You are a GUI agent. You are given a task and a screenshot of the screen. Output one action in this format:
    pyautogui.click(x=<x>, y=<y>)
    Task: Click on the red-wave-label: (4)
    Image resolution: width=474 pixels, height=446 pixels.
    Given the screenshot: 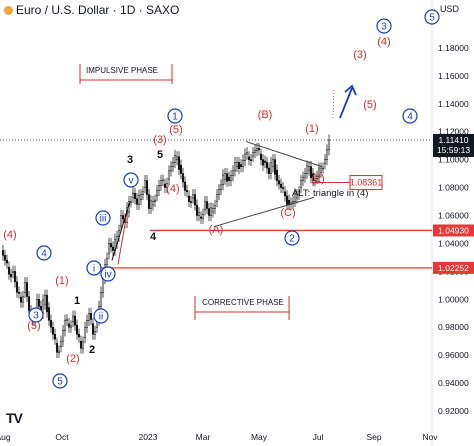 What is the action you would take?
    pyautogui.click(x=383, y=42)
    